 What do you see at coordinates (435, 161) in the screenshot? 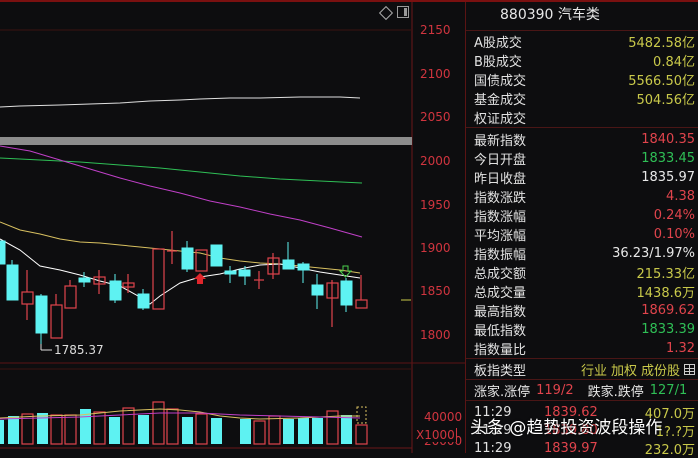
I see `price-axis-label: 2000` at bounding box center [435, 161].